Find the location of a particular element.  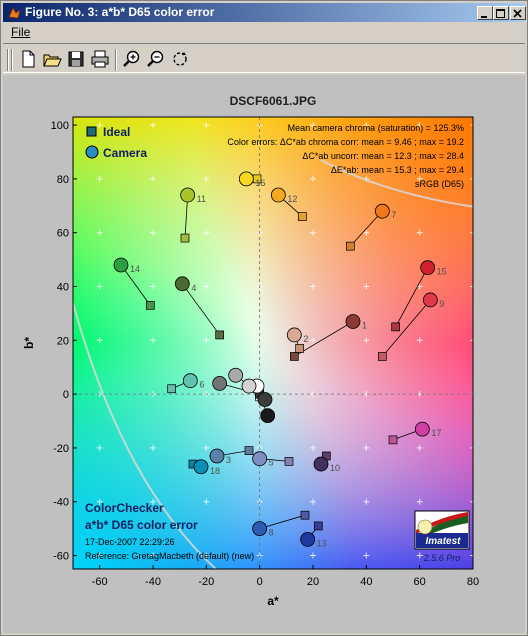

patch-number-label: 18 is located at coordinates (215, 471).